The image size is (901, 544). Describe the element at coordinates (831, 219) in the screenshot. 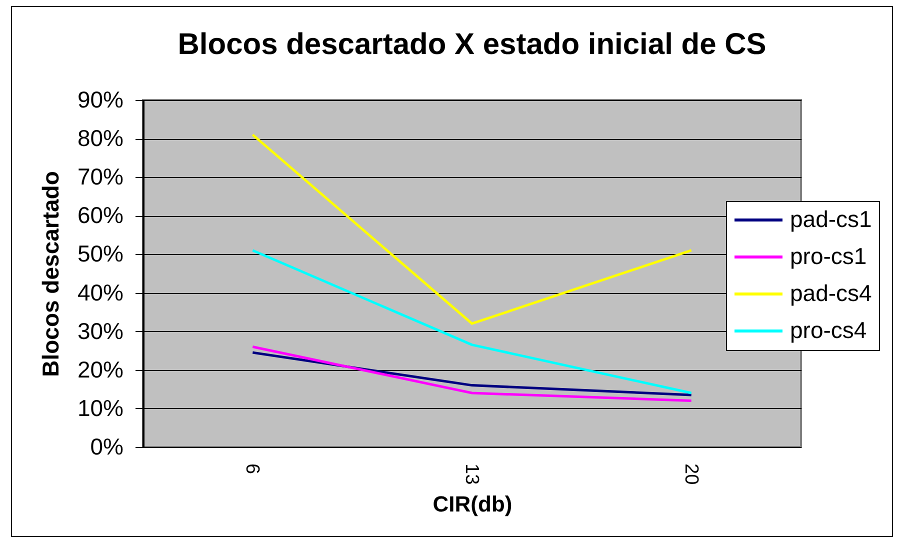

I see `legend-label: pad-cs1` at that location.